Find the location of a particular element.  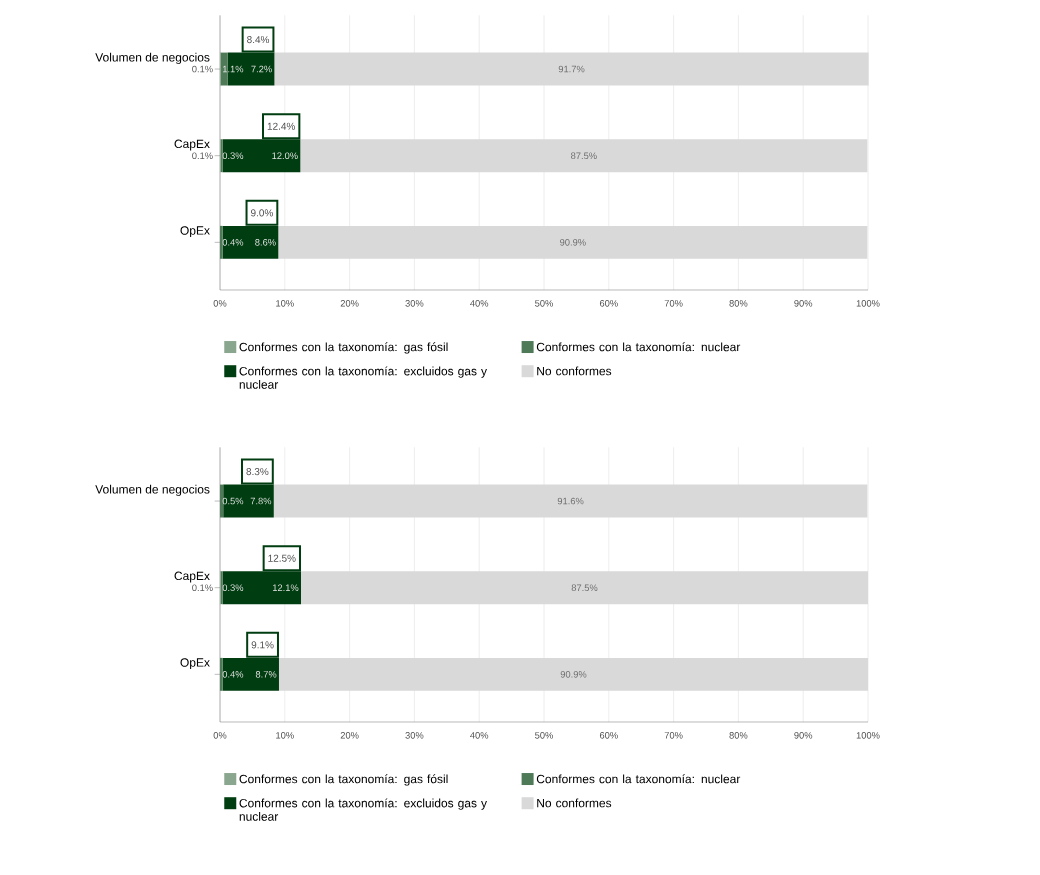

data-label: 12.0% is located at coordinates (285, 156).